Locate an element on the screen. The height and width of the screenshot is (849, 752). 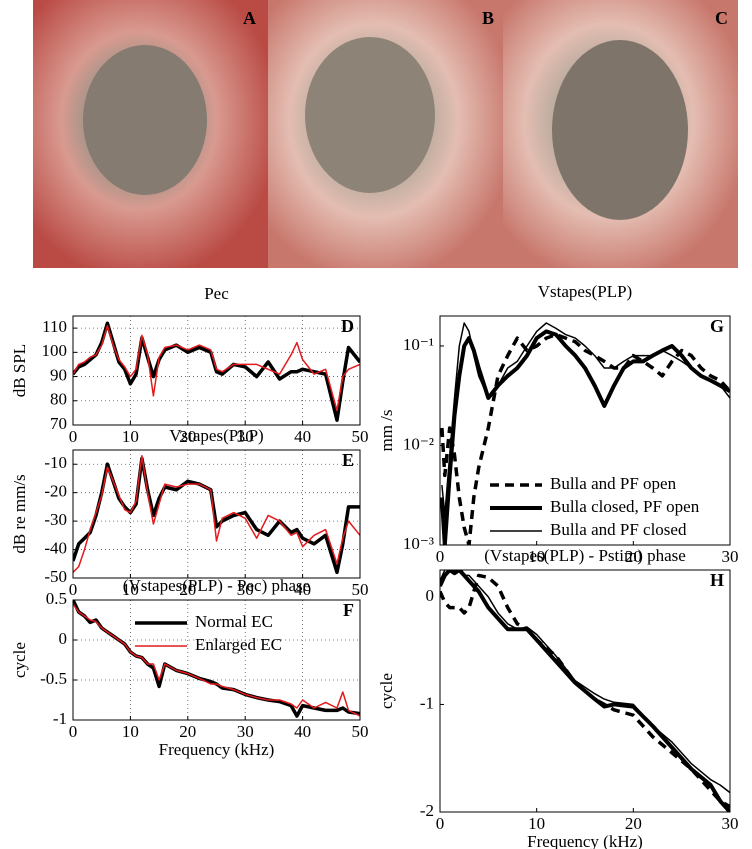
y-tick-label: -2 is located at coordinates (427, 810).